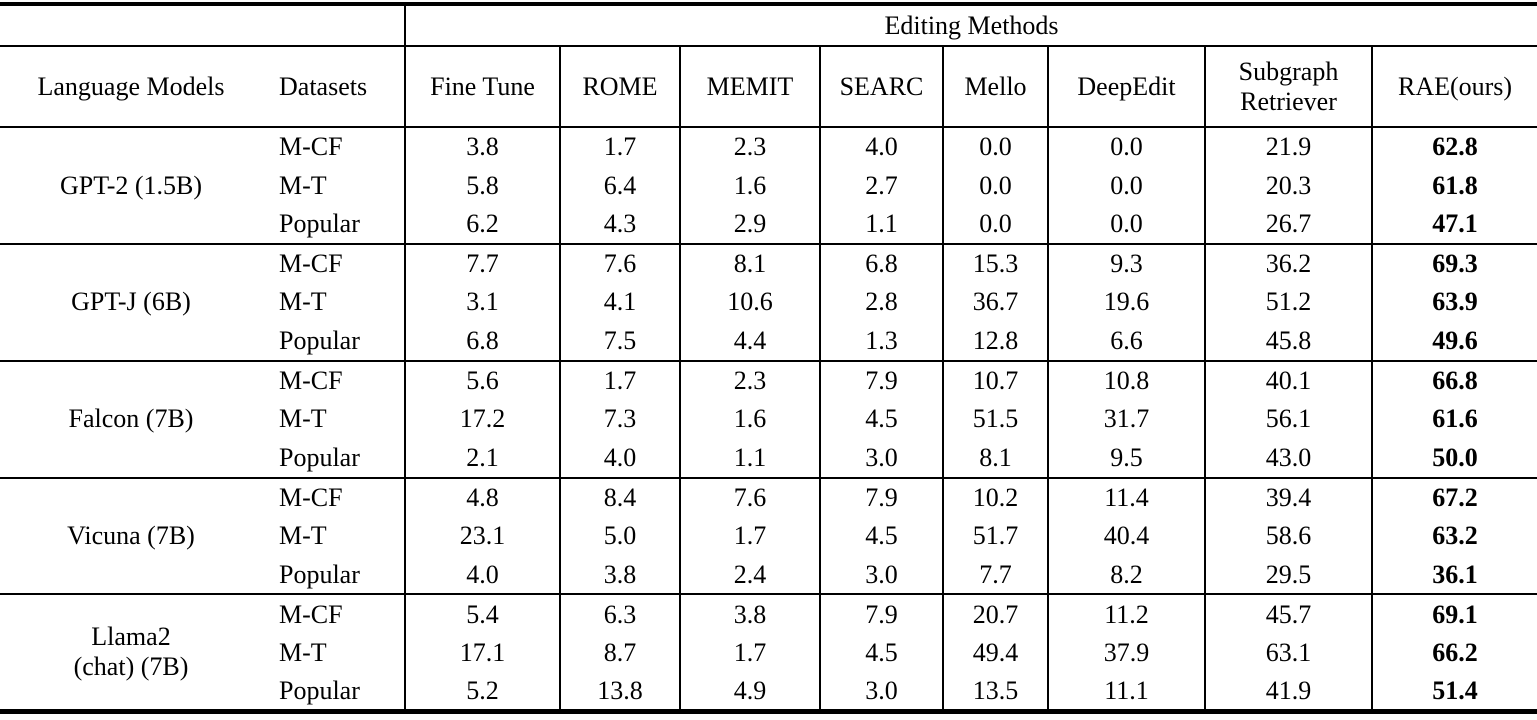 This screenshot has width=1537, height=720. Describe the element at coordinates (1288, 575) in the screenshot. I see `value-cell: 29.5` at that location.